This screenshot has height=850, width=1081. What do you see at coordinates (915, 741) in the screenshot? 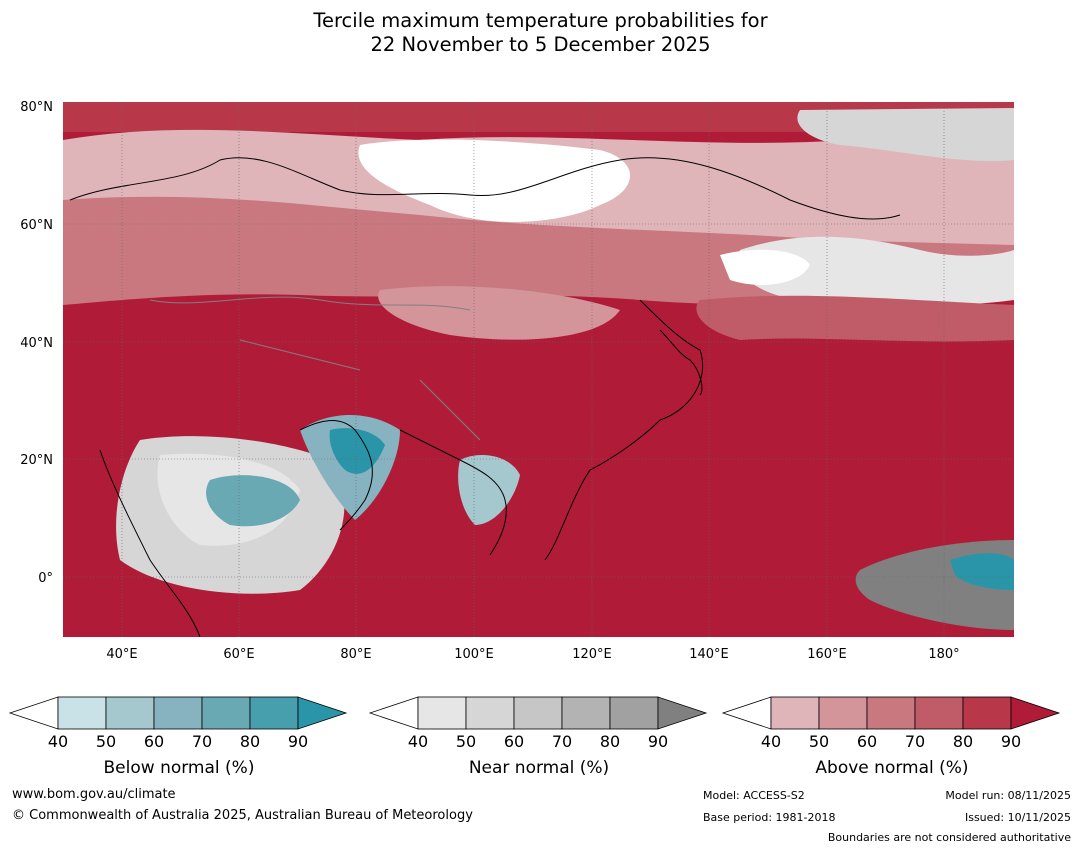
I see `colorbar-above-tick: 70` at bounding box center [915, 741].